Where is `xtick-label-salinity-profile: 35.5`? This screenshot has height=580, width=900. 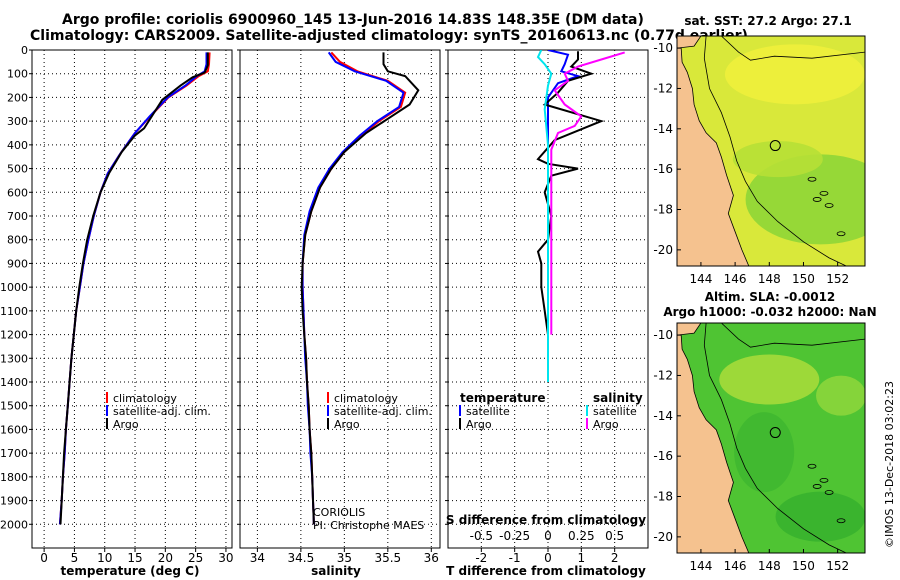
xtick-label-salinity-profile: 35.5 is located at coordinates (387, 558).